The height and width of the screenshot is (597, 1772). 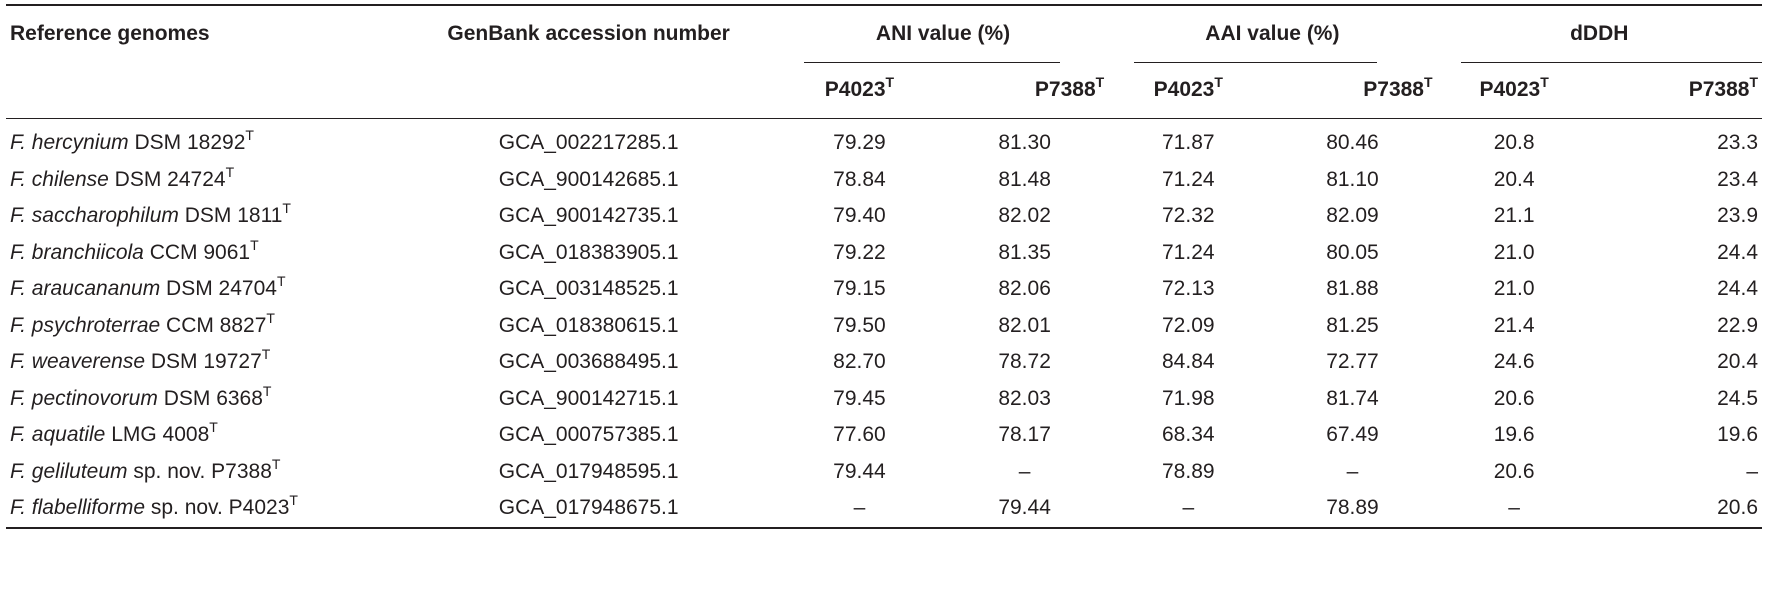 What do you see at coordinates (1188, 216) in the screenshot?
I see `cell-aai-p4023: 72.32` at bounding box center [1188, 216].